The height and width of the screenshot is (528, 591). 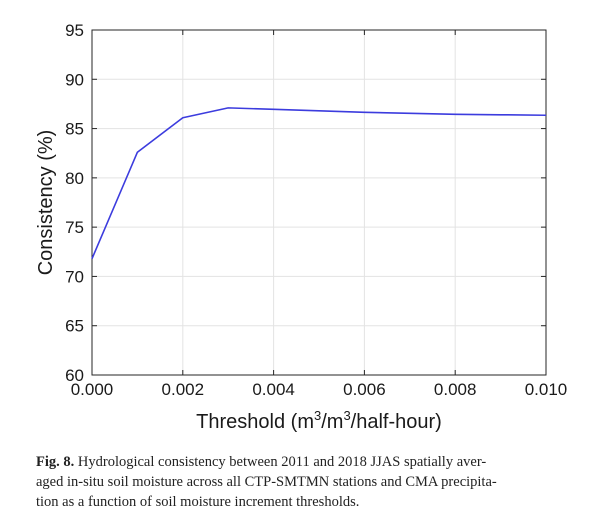 I want to click on y-tick-label: 90, so click(x=74, y=79).